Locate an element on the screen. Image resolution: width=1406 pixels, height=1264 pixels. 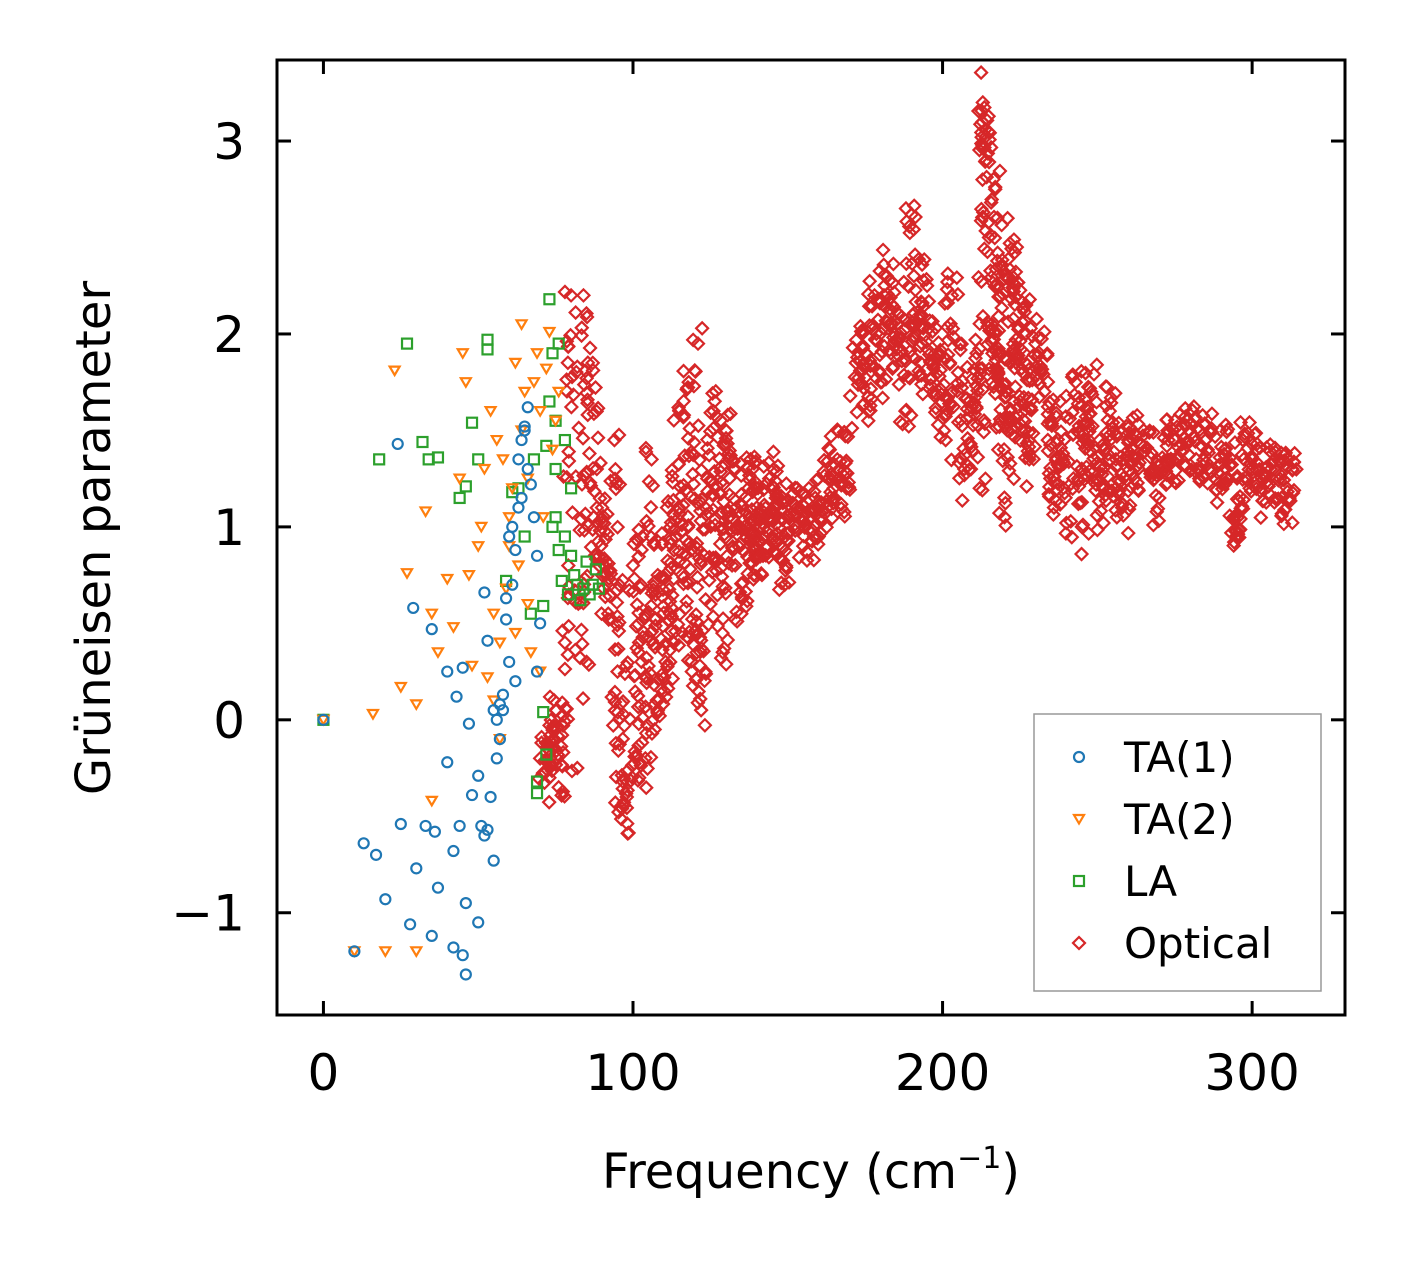
x-axis-title-close: ) is located at coordinates (1010, 1172).